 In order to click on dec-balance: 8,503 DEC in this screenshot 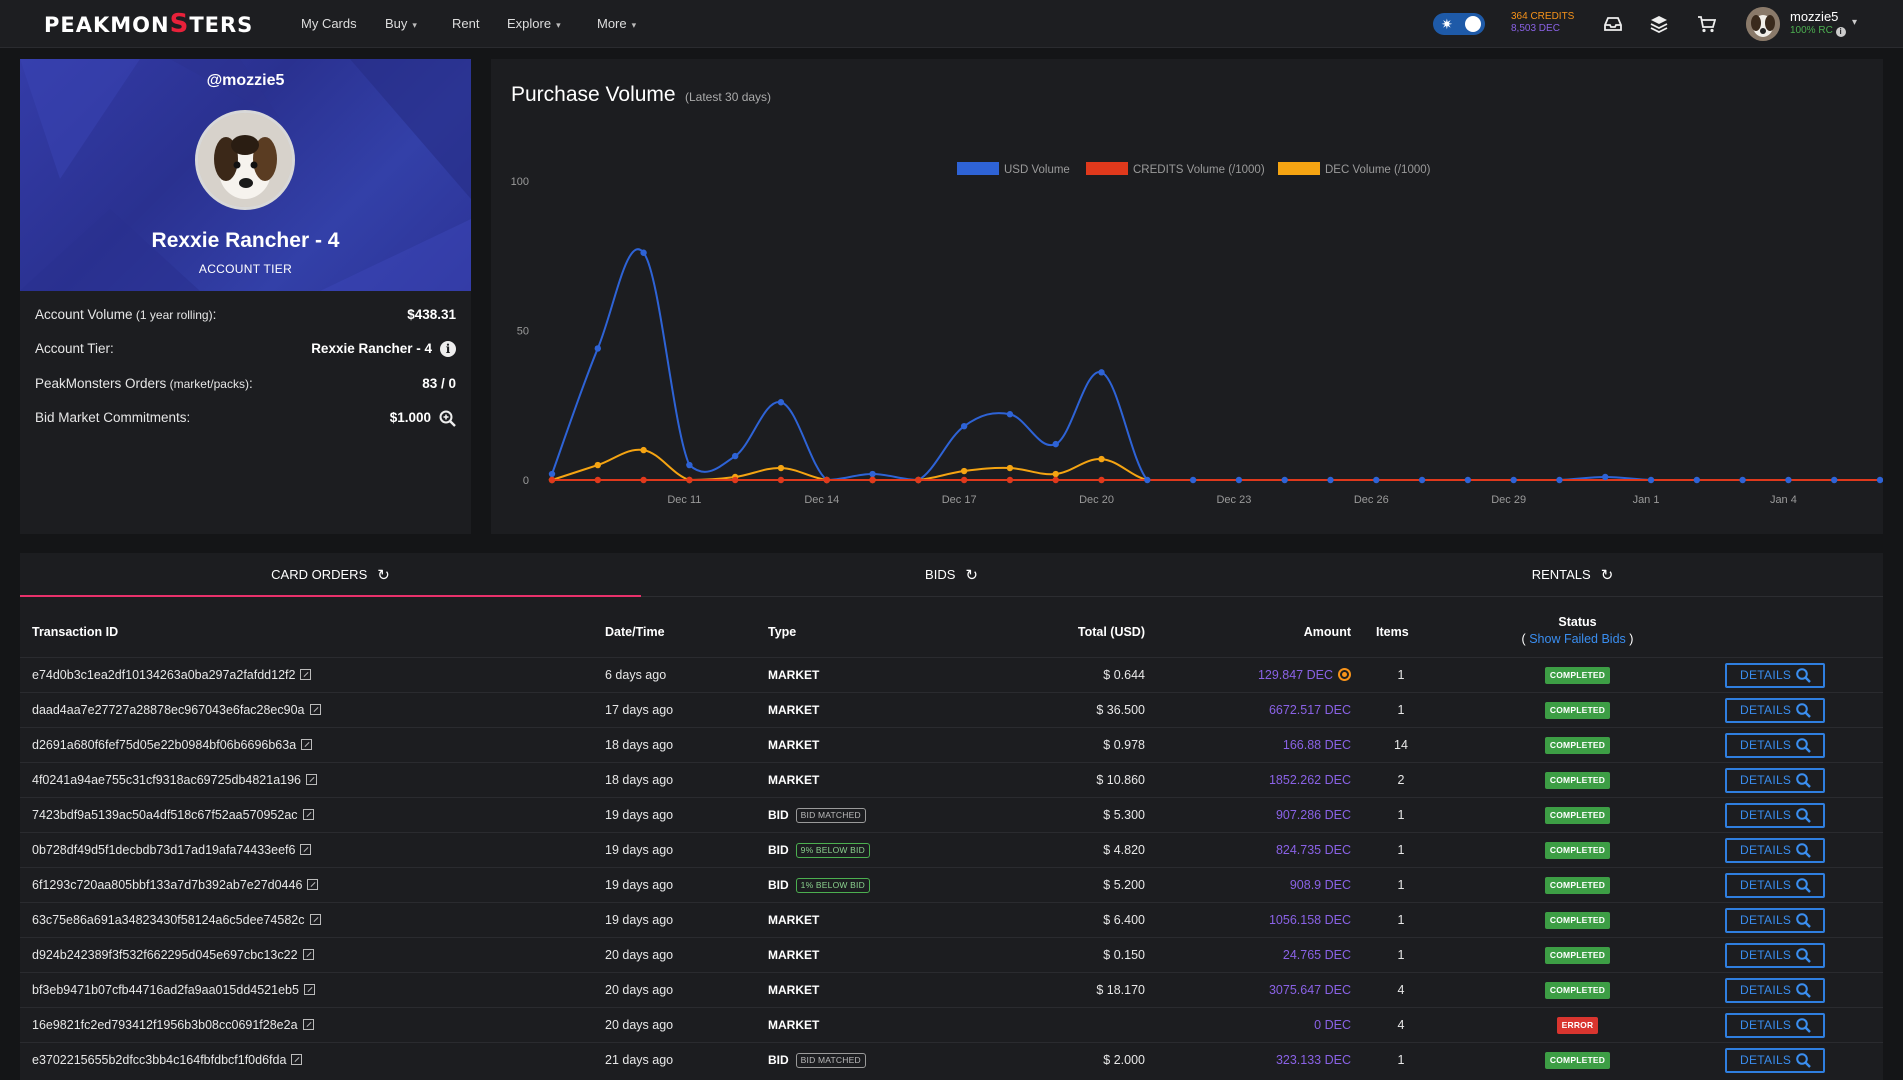, I will do `click(1535, 28)`.